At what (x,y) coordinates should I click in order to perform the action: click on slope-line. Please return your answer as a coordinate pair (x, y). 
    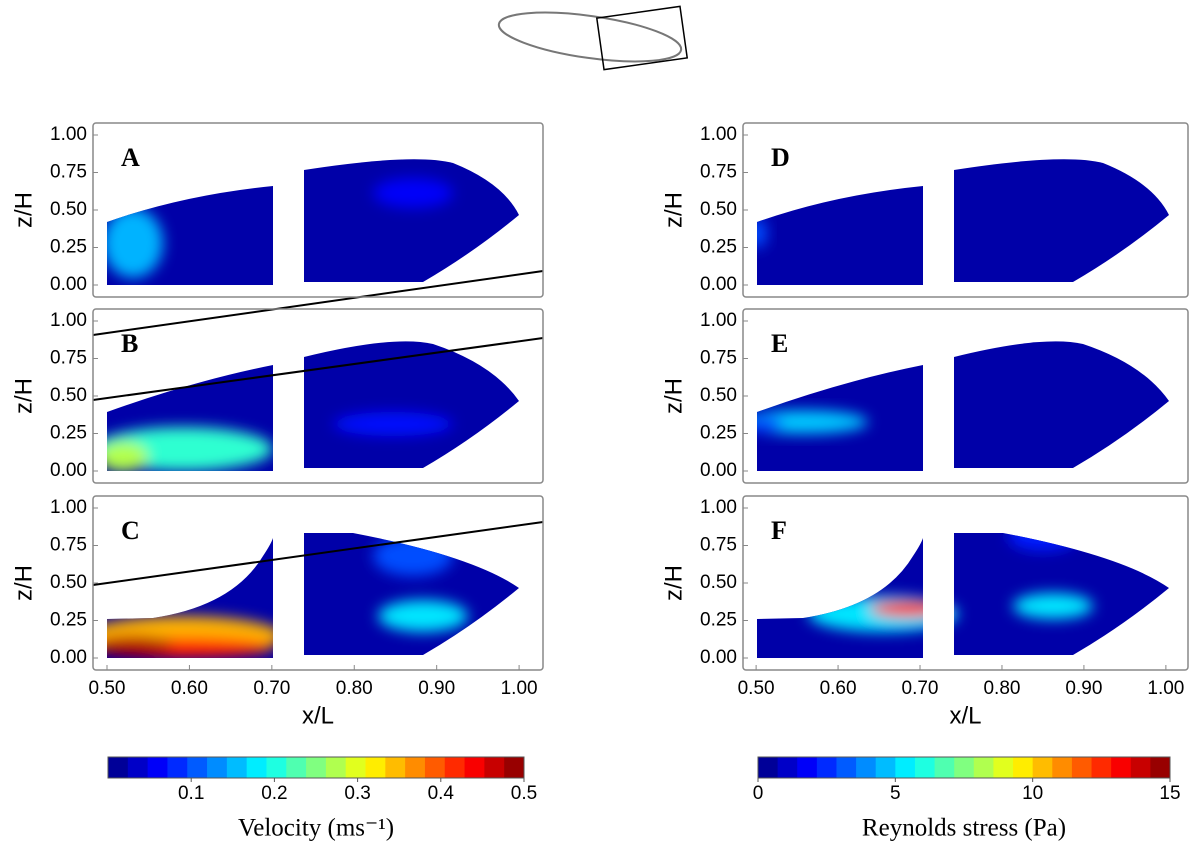
    Looking at the image, I should click on (318, 553).